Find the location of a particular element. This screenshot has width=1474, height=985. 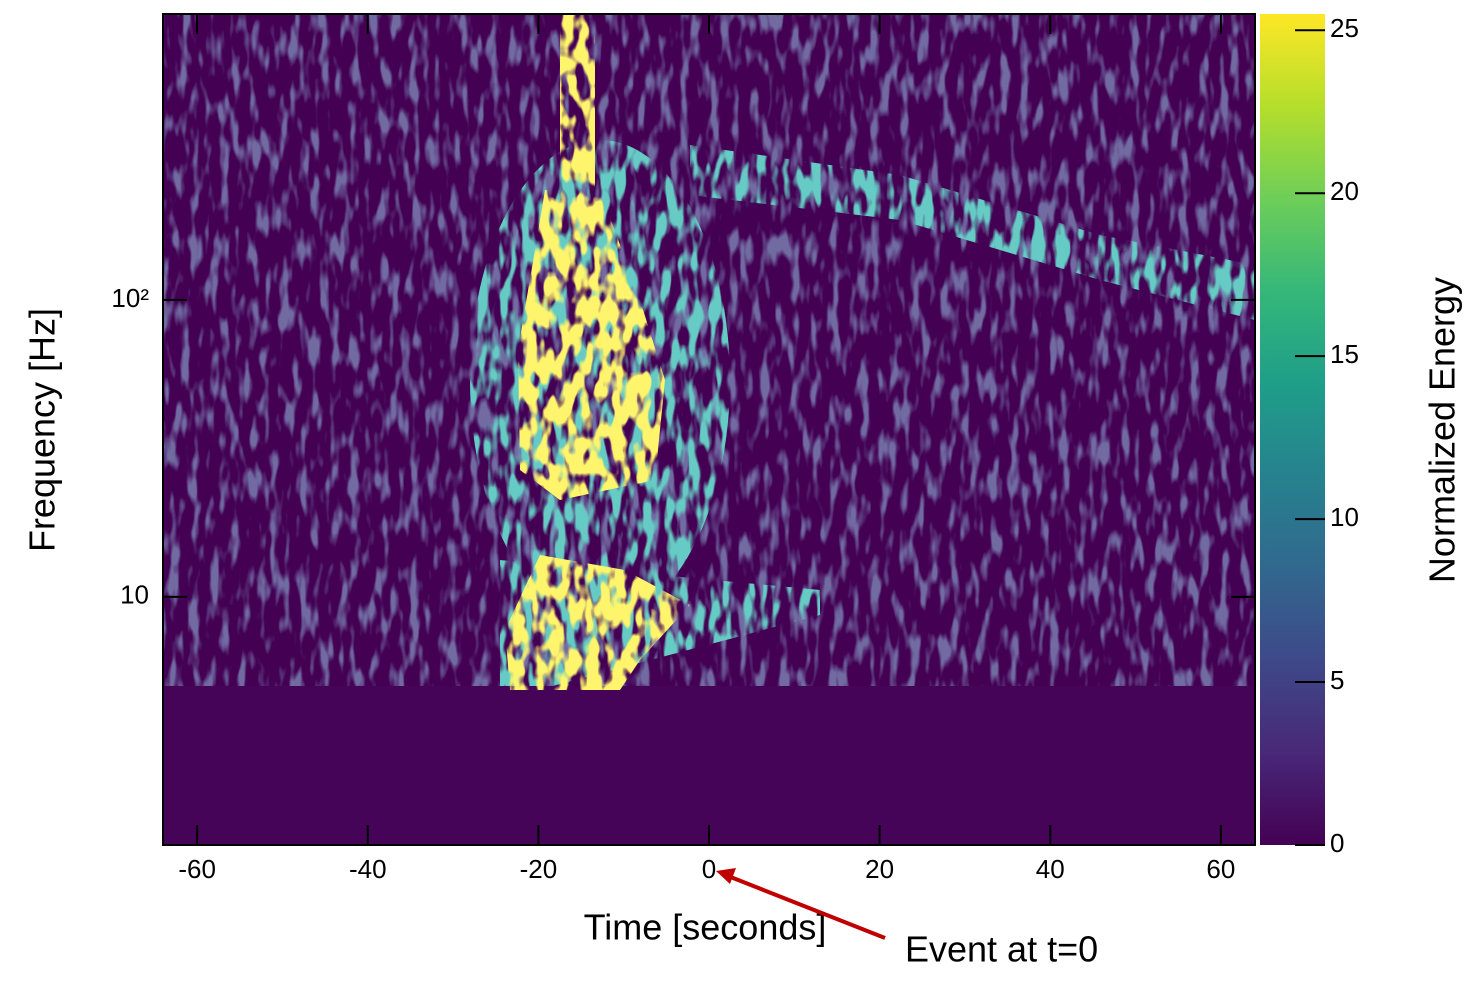

colorbar-tick-label: 20 is located at coordinates (1344, 191).